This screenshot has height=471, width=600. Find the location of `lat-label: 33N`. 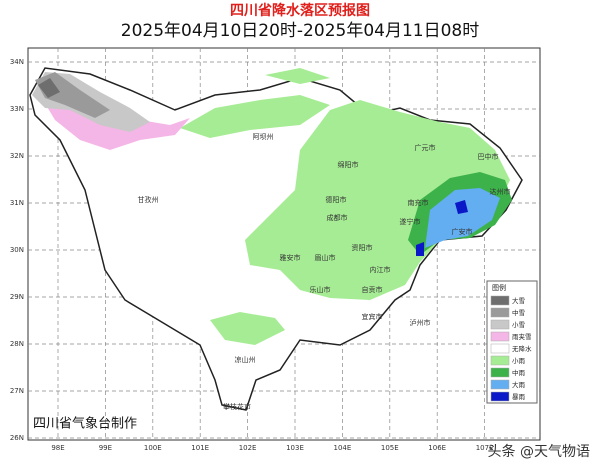

lat-label: 33N is located at coordinates (17, 109).